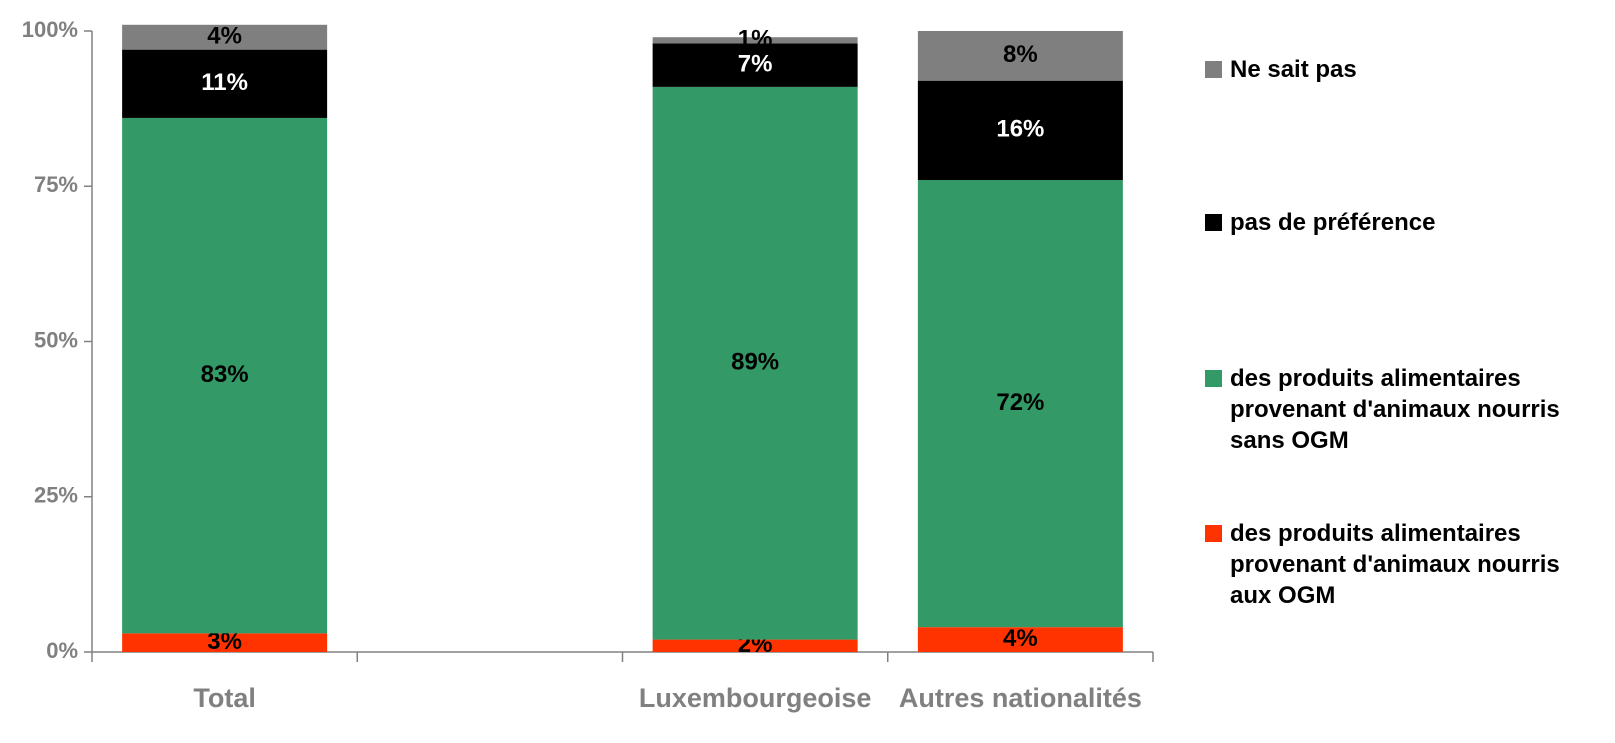 This screenshot has width=1615, height=743. Describe the element at coordinates (1333, 222) in the screenshot. I see `legend-label: pas de préférence` at that location.